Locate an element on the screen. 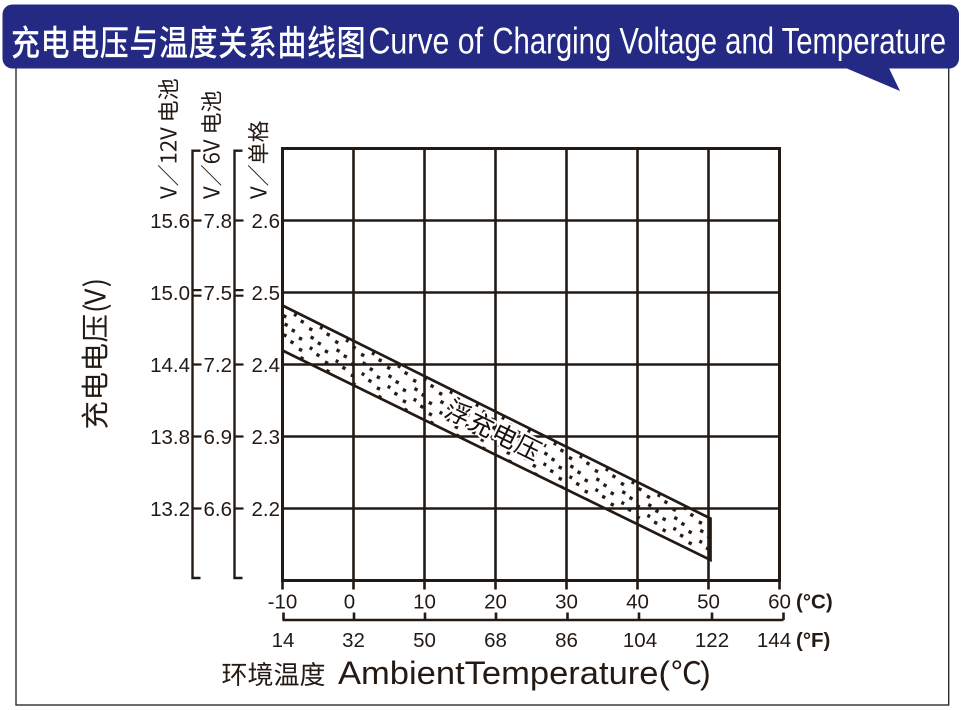  svg-text: 10 is located at coordinates (424, 602).